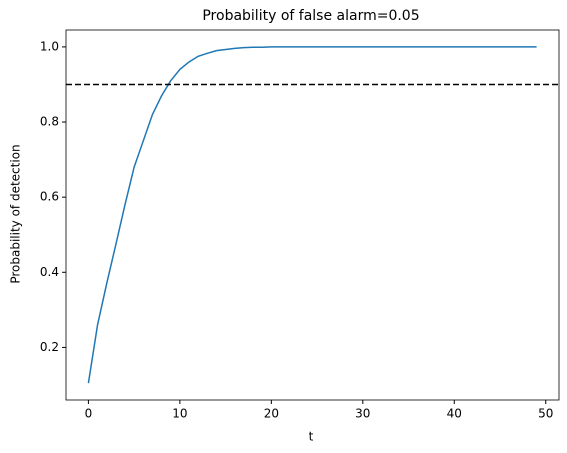 Image resolution: width=567 pixels, height=453 pixels. I want to click on y-tick-label: 0.8, so click(49, 122).